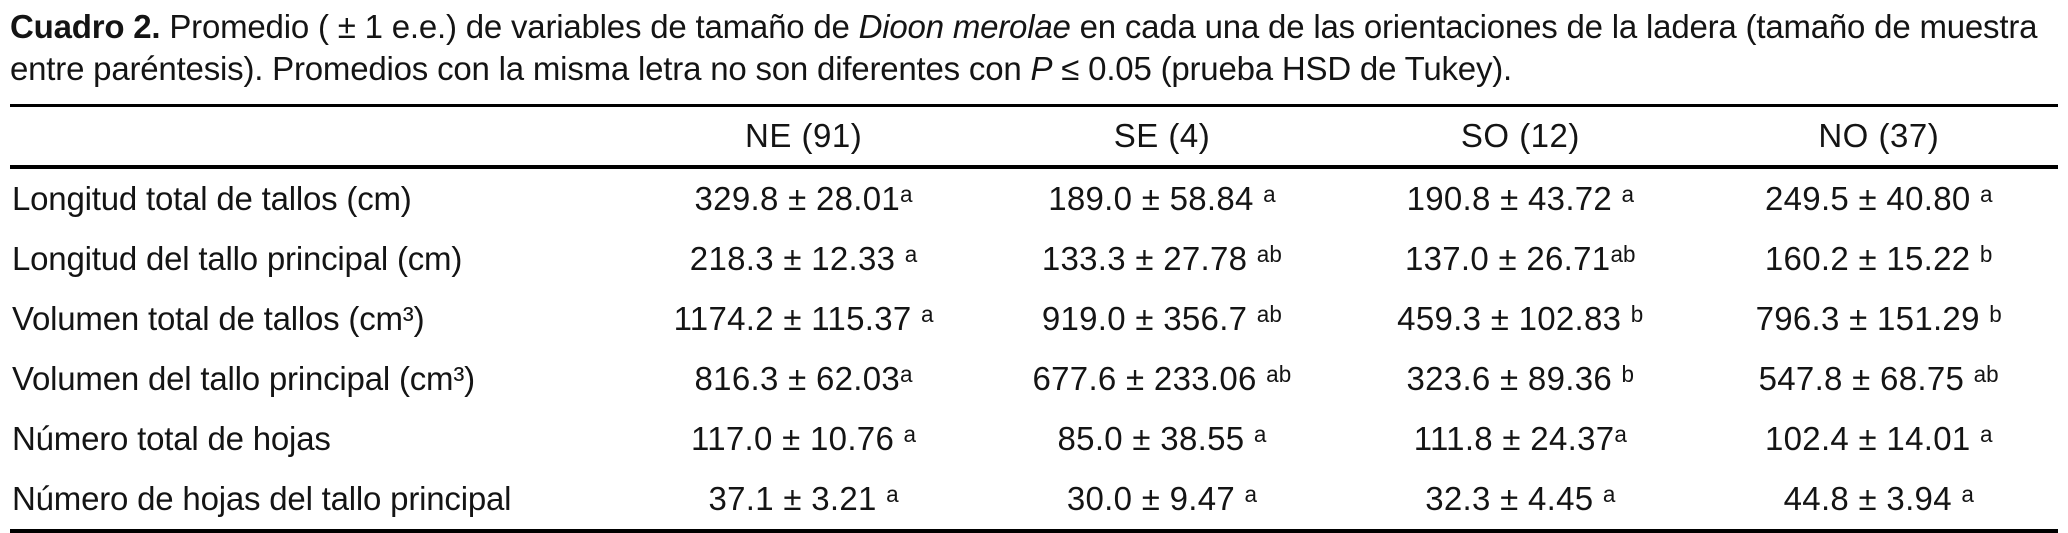 The height and width of the screenshot is (533, 2068). Describe the element at coordinates (1520, 318) in the screenshot. I see `table-cell: 459.3 ± 102.83 ᵇ` at that location.